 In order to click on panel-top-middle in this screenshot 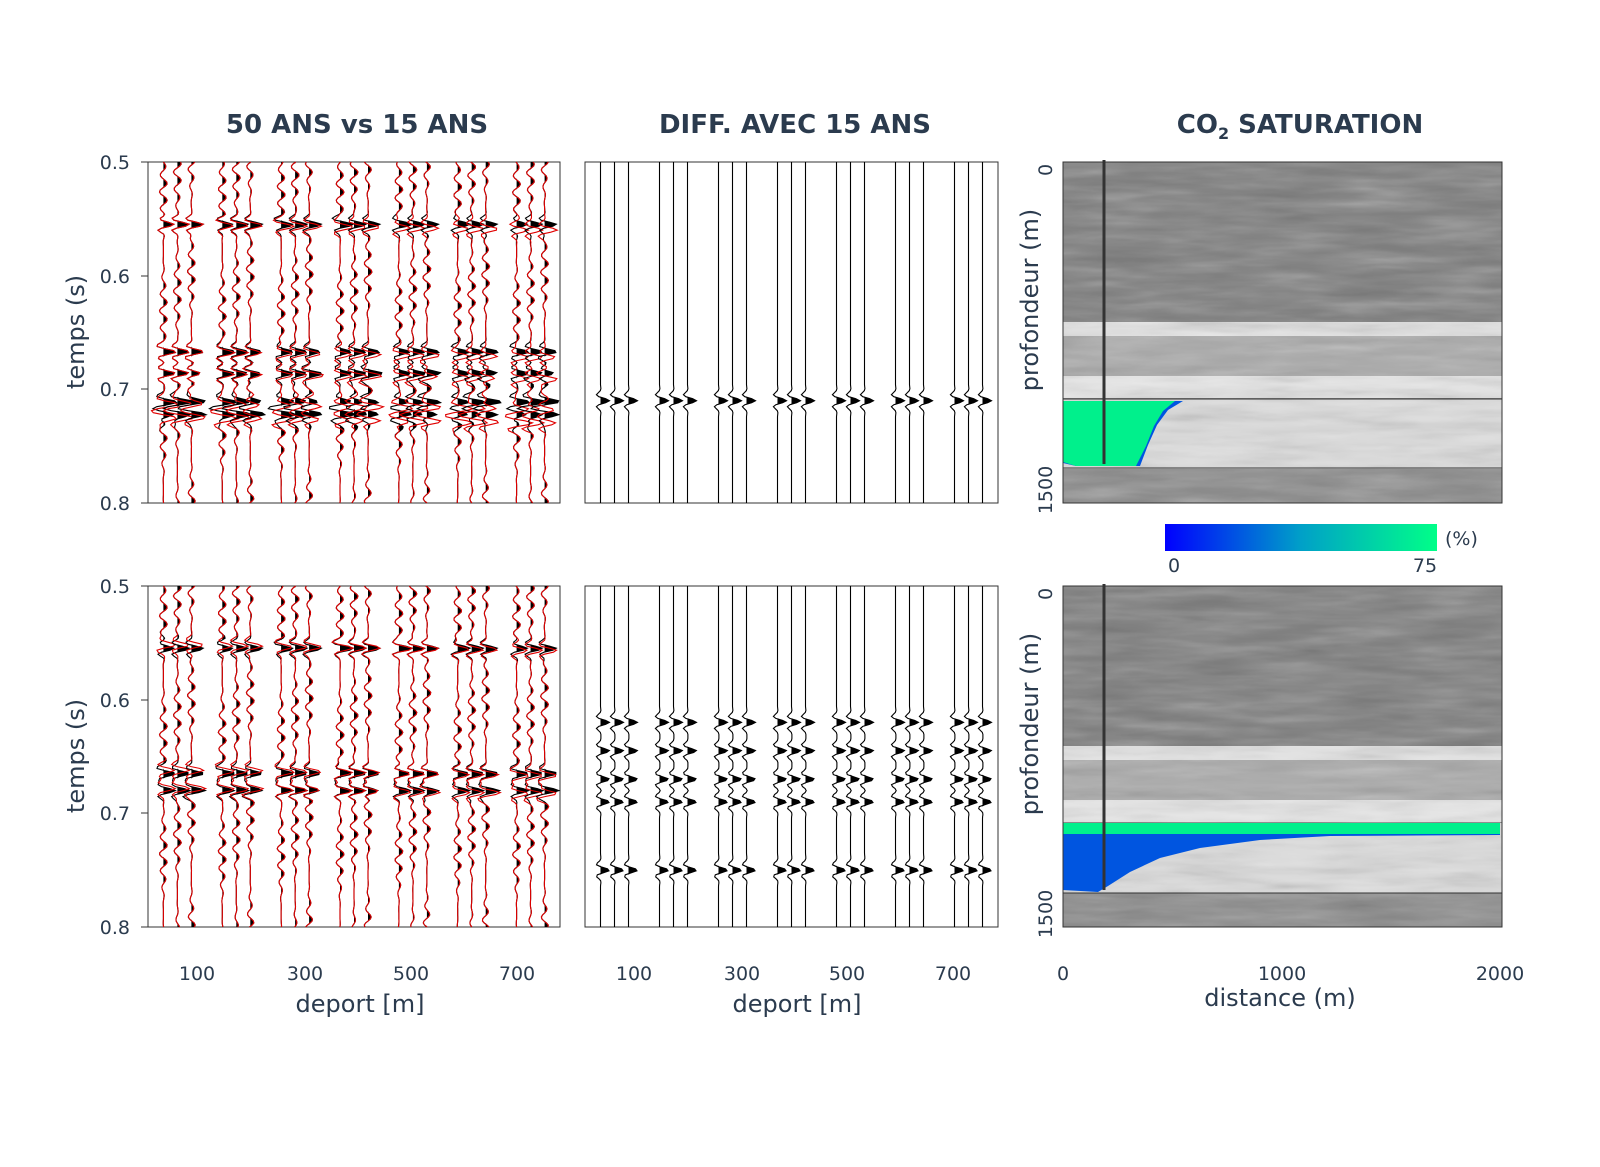, I will do `click(791, 332)`.